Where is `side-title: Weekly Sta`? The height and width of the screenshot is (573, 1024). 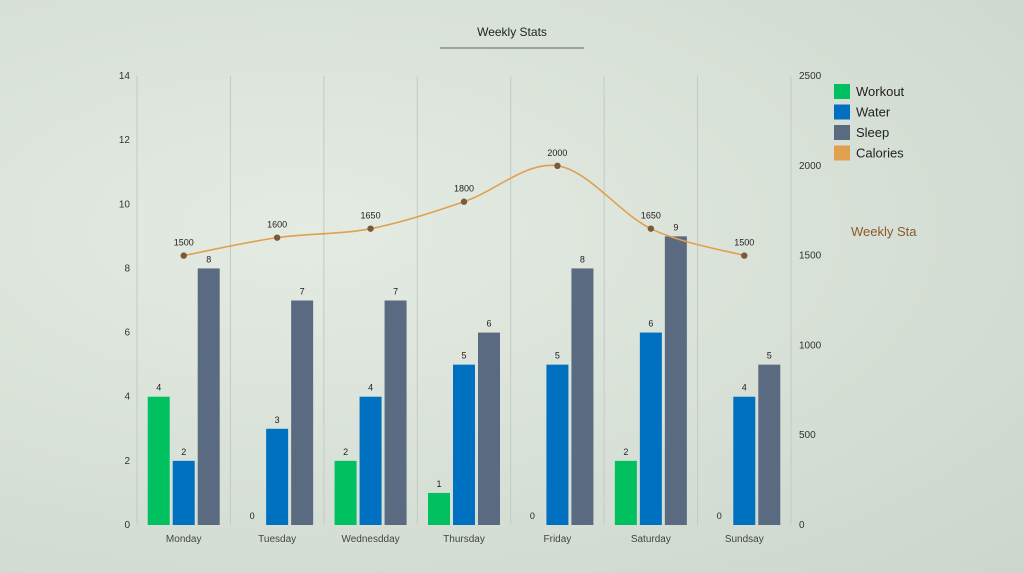
side-title: Weekly Sta is located at coordinates (884, 231).